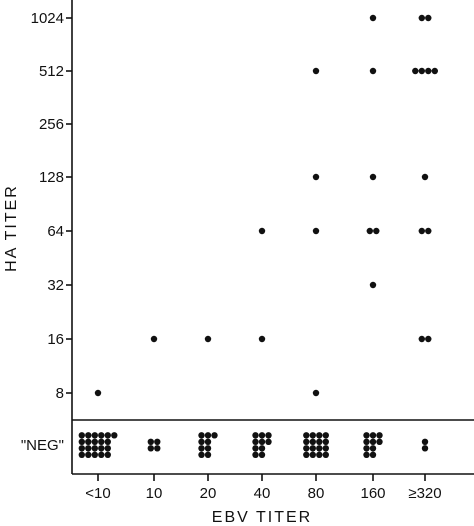 This screenshot has height=526, width=474. What do you see at coordinates (262, 517) in the screenshot?
I see `x-axis-title: EBV TITER` at bounding box center [262, 517].